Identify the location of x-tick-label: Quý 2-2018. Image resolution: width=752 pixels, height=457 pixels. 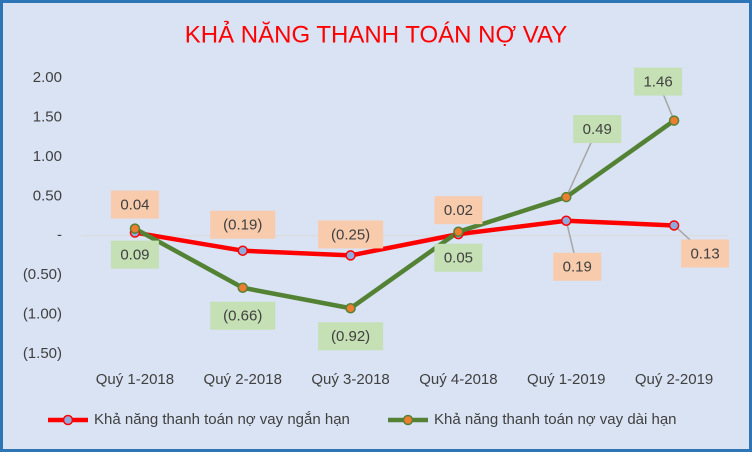
(243, 379).